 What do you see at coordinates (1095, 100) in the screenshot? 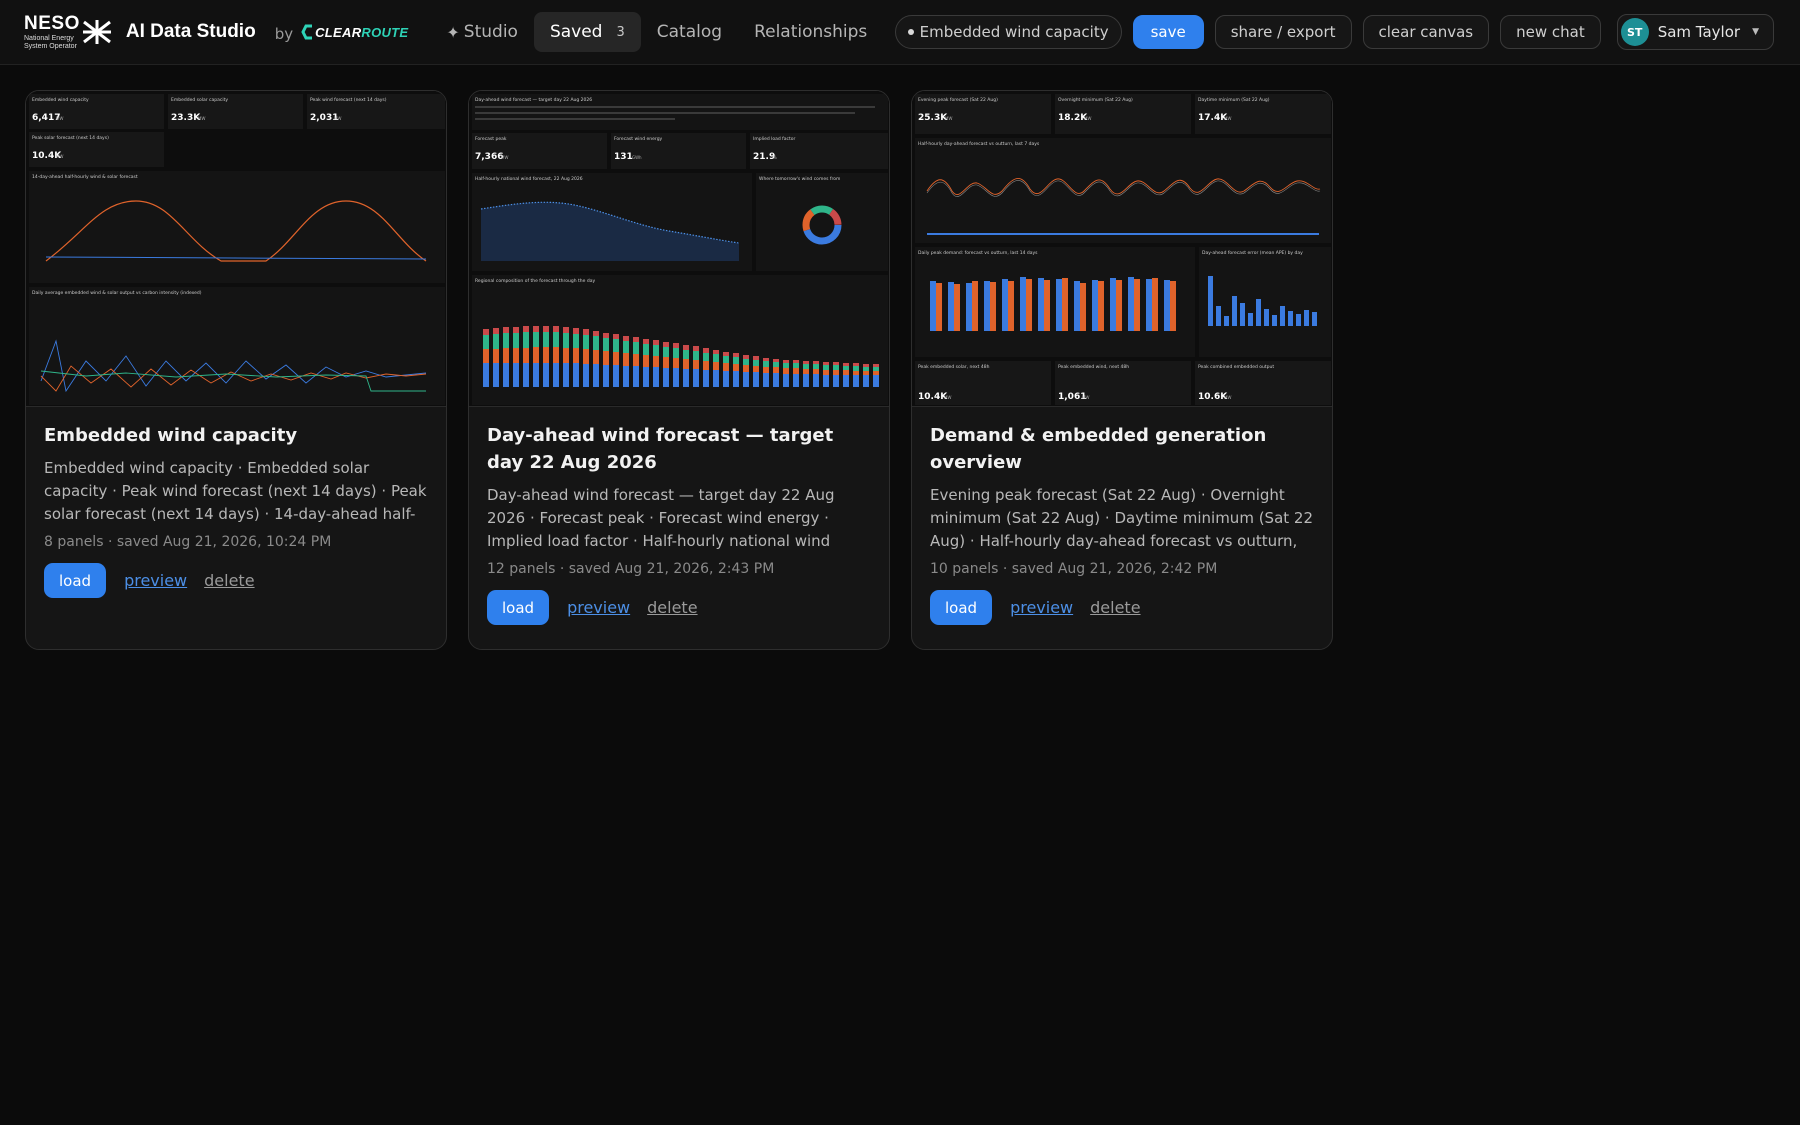
I see `thumb3-kpi2-label: Overnight minimum (Sat 22 Aug)` at bounding box center [1095, 100].